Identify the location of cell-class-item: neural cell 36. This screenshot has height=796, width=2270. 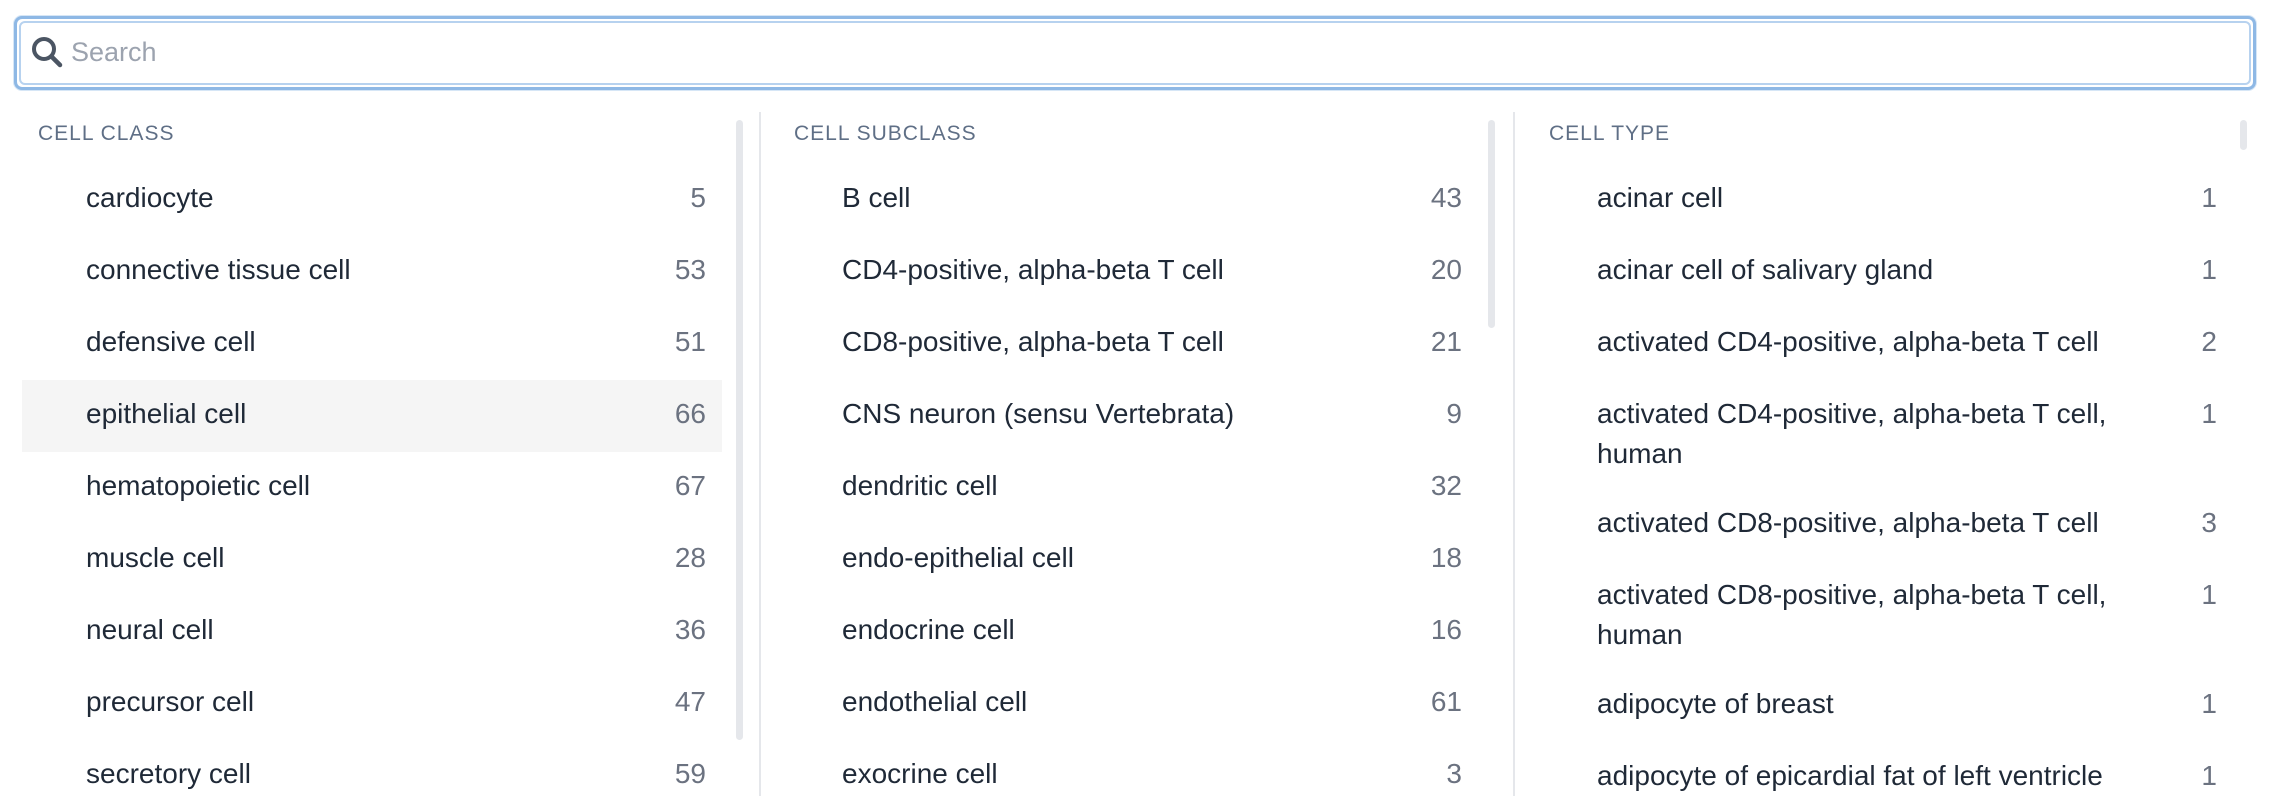
(372, 632).